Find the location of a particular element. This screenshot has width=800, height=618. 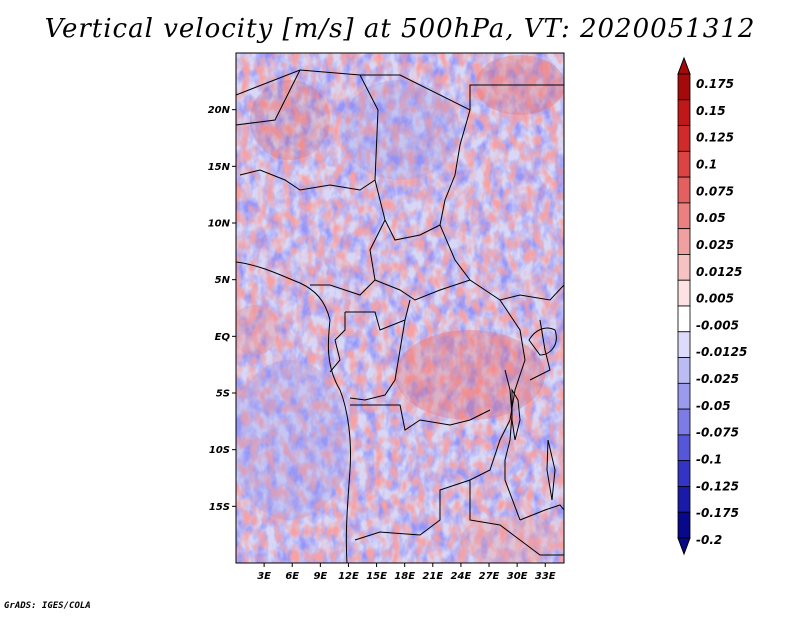

colorbar-label: 0.0125 is located at coordinates (719, 272).